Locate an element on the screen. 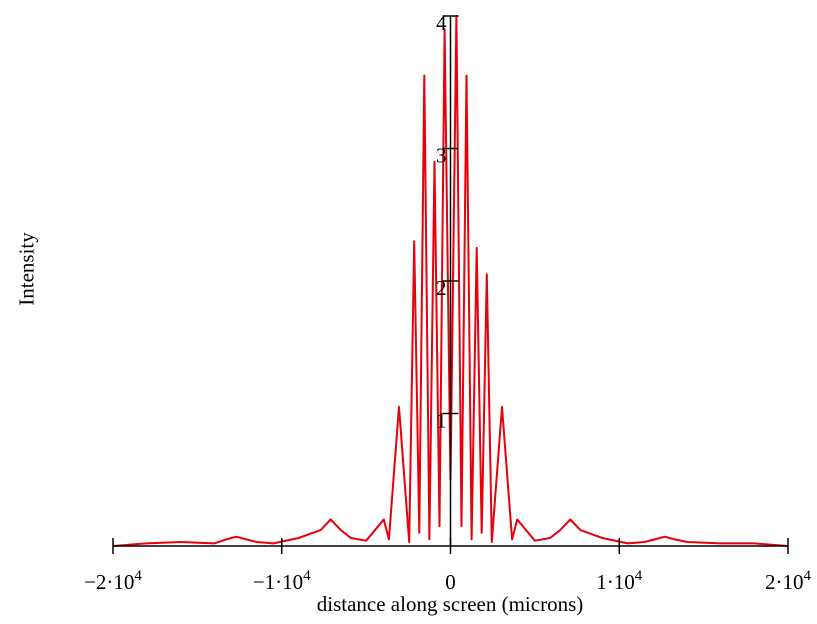 The height and width of the screenshot is (624, 817). x-tick-label: 0 is located at coordinates (450, 582).